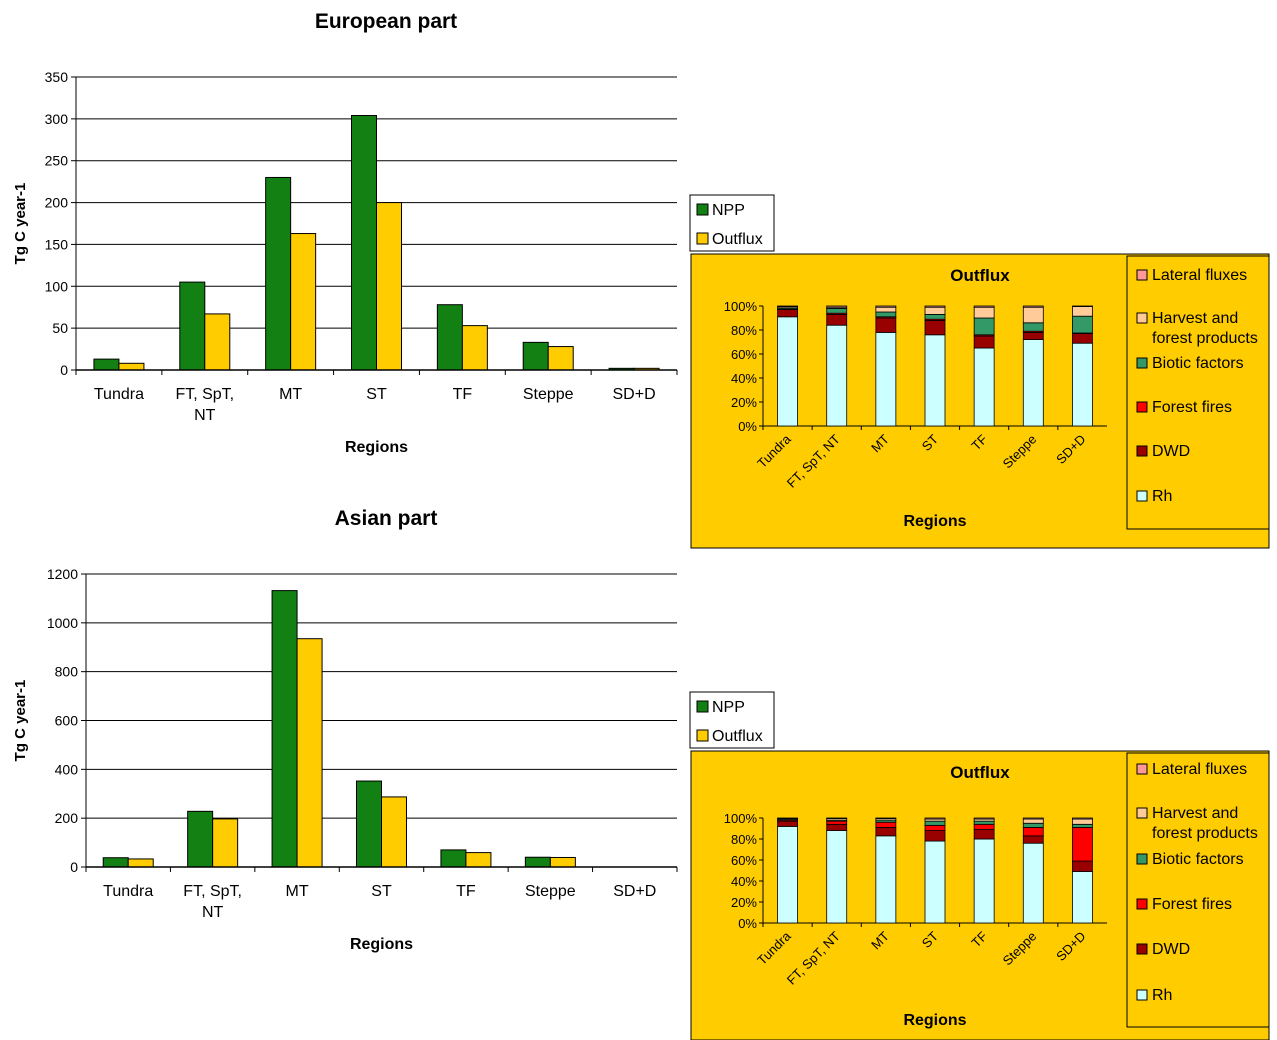  I want to click on x-tick-label-line: Steppe, so click(548, 394).